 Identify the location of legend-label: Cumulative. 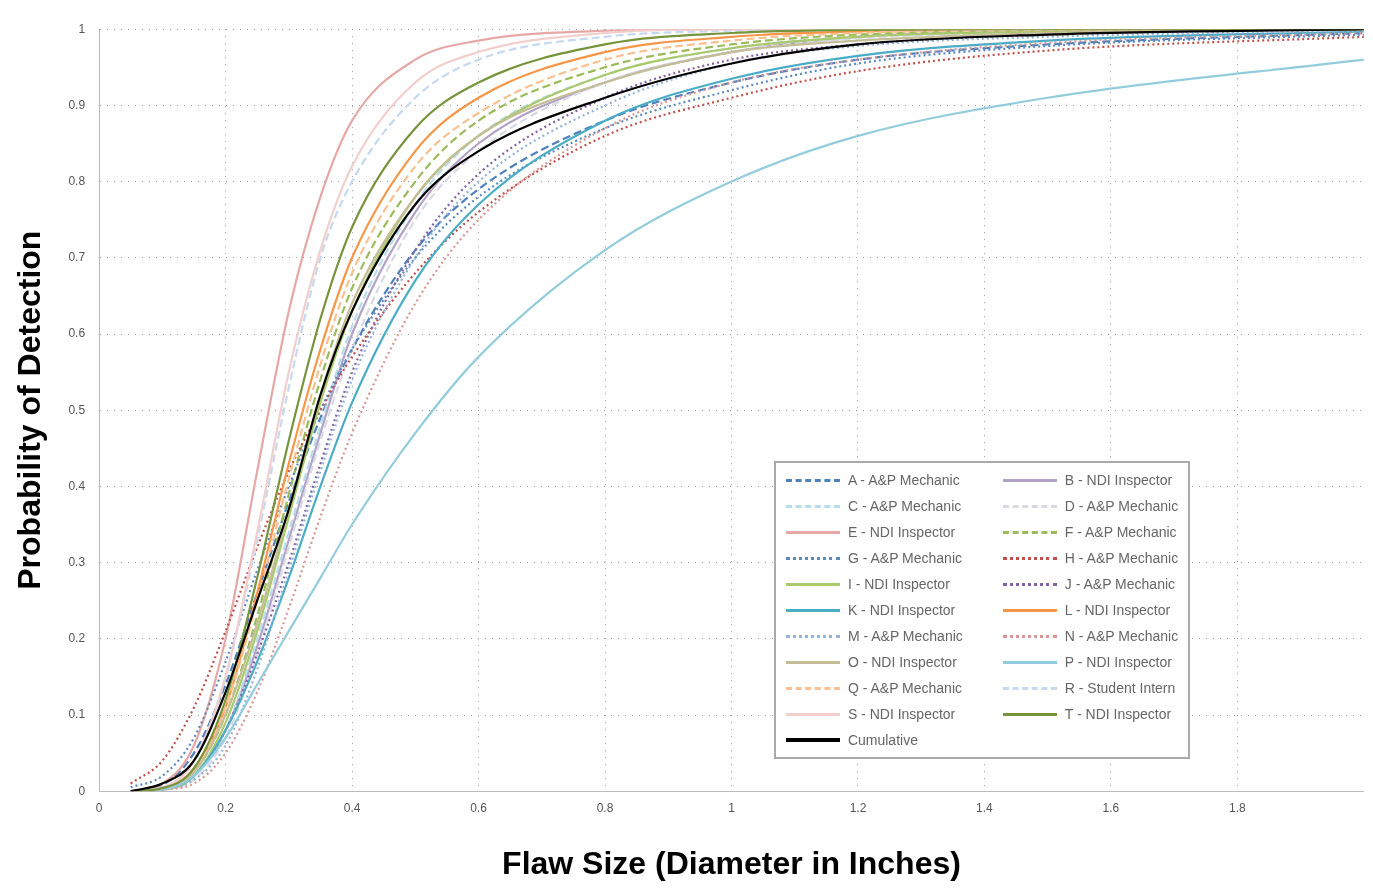
(882, 740).